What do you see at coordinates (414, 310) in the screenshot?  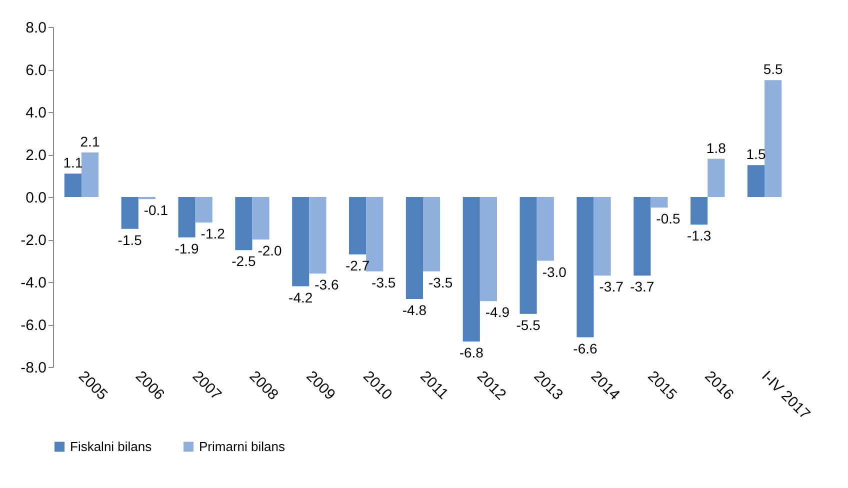 I see `data-label: -4.8` at bounding box center [414, 310].